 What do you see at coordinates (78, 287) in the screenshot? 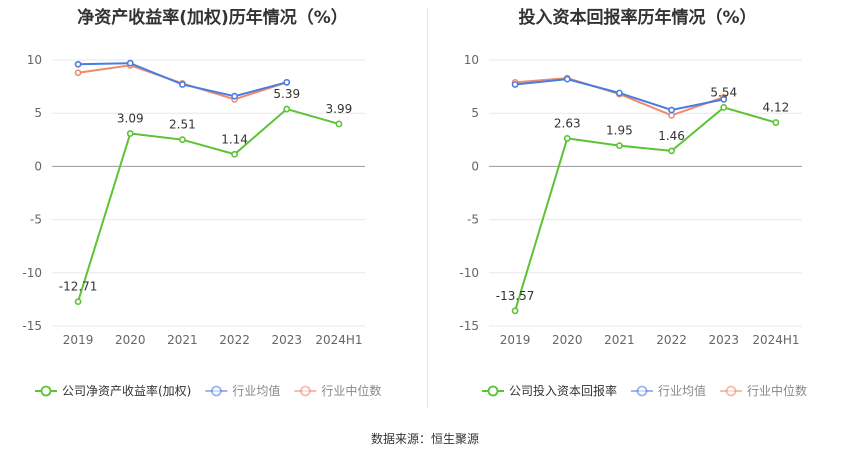
I see `data-label: -12.71` at bounding box center [78, 287].